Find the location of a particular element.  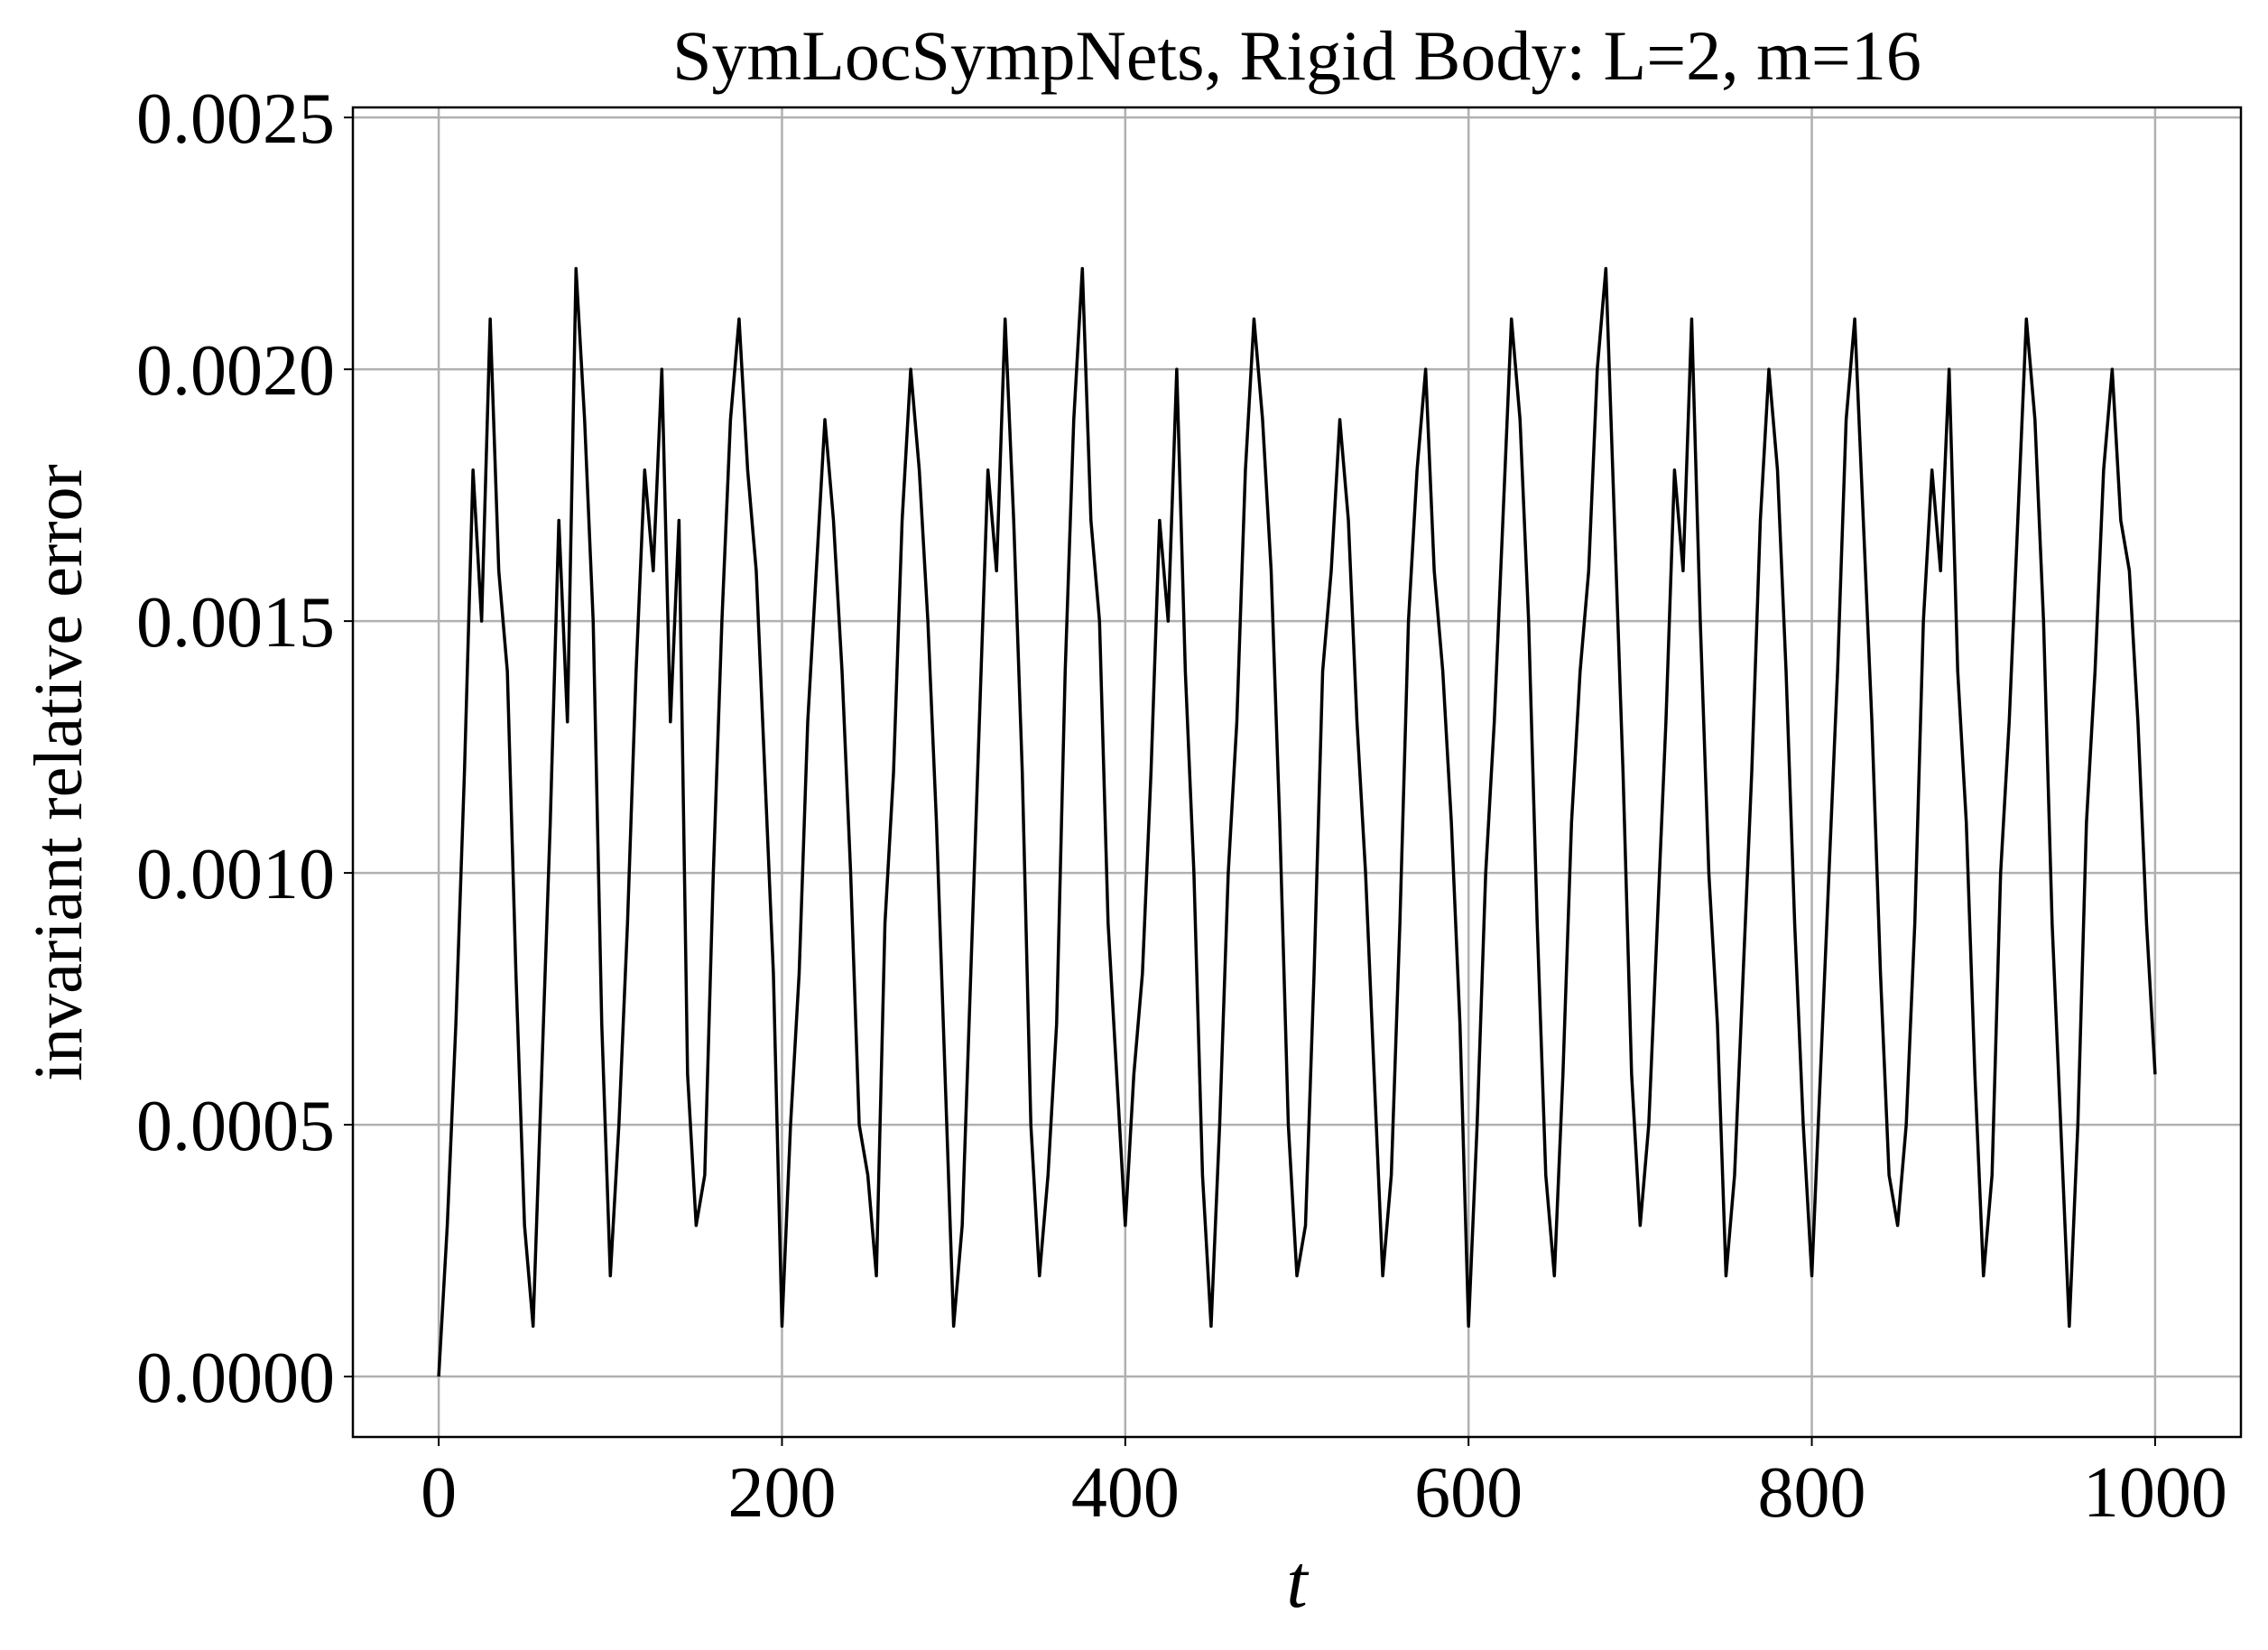

x-tick-label: 600 is located at coordinates (1469, 1493).